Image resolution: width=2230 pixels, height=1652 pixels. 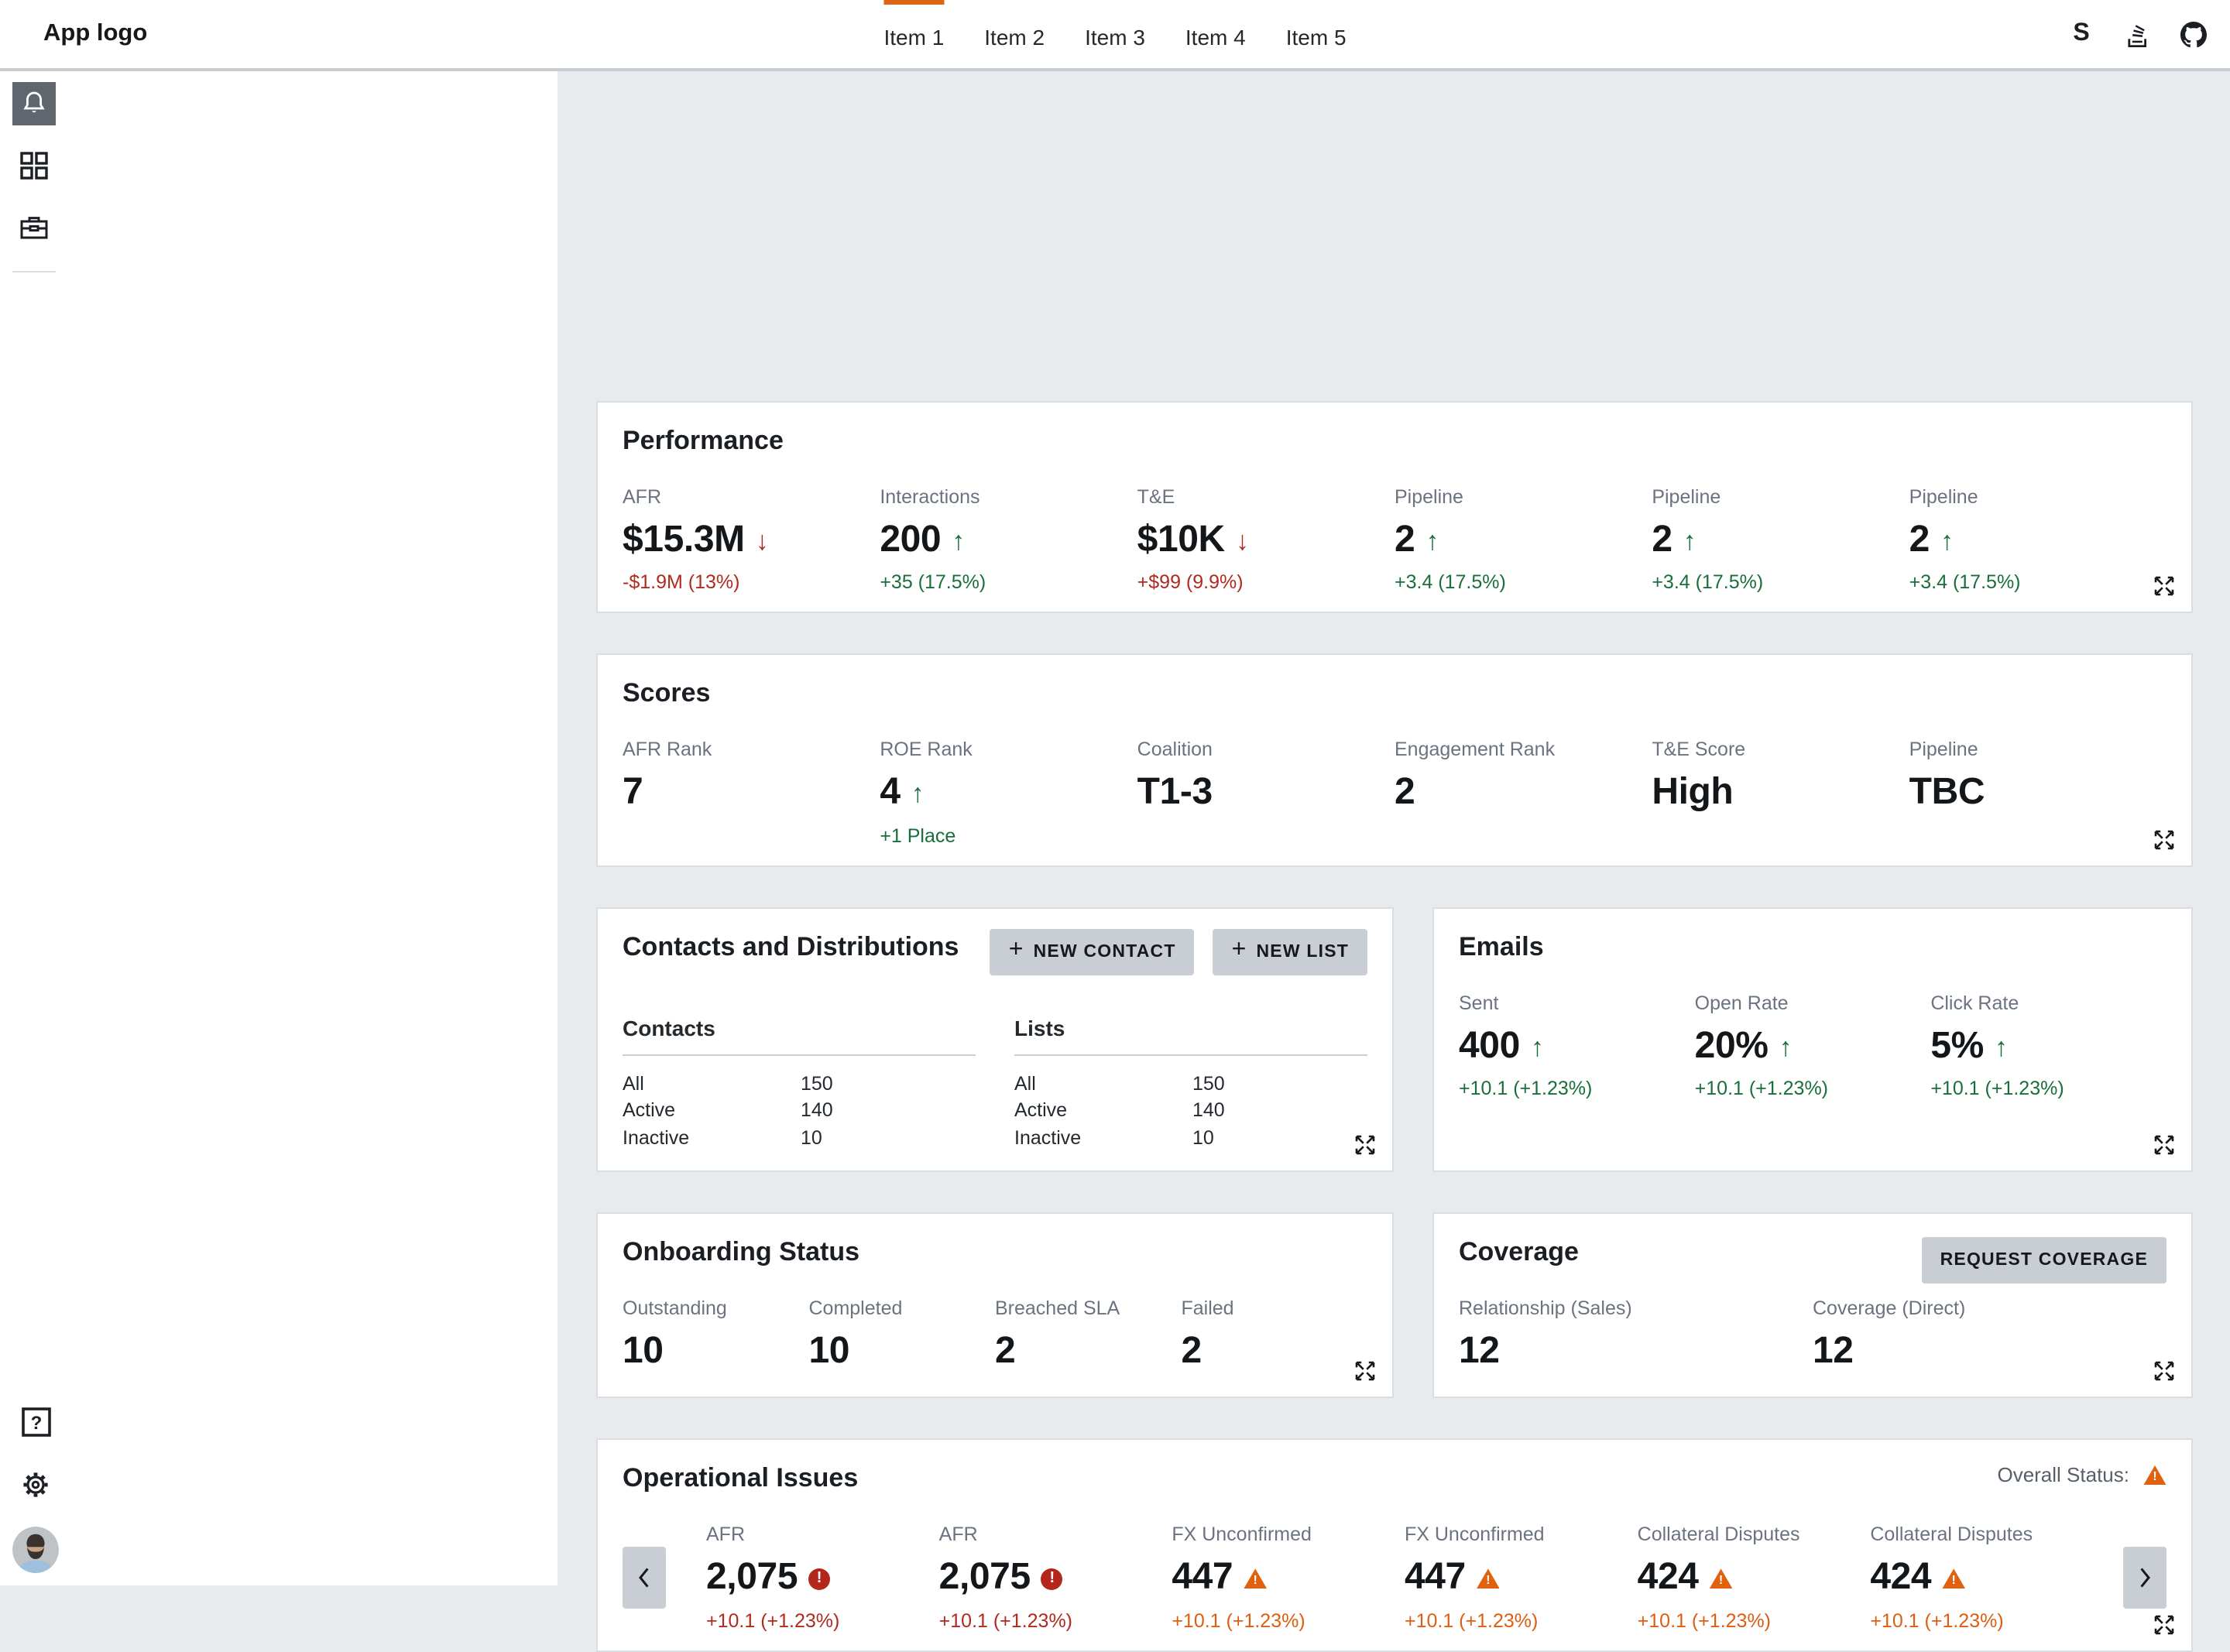 I want to click on metric-label: AFR Rank, so click(x=667, y=750).